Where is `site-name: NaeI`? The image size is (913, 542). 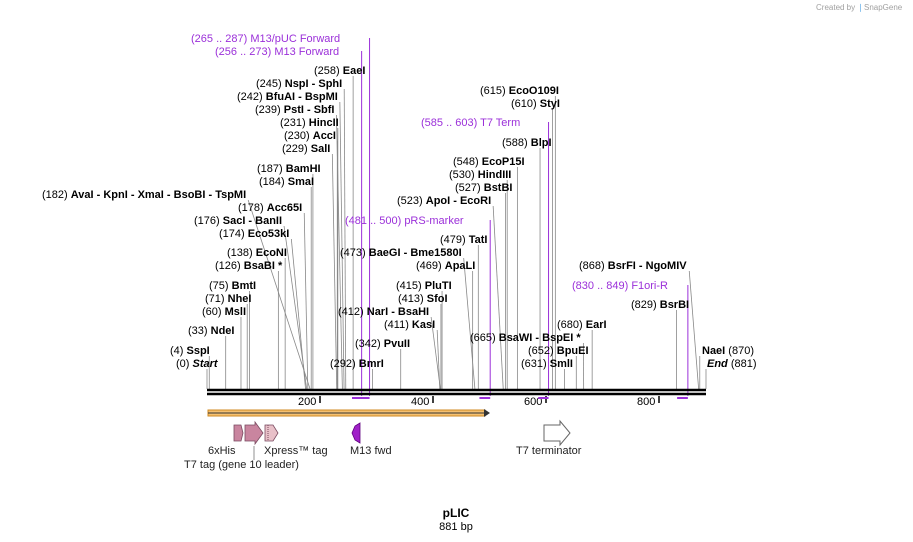
site-name: NaeI is located at coordinates (713, 351).